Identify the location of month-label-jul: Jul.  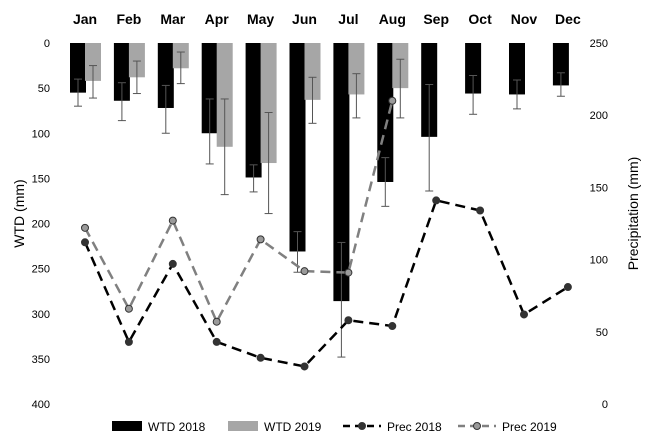
(348, 19).